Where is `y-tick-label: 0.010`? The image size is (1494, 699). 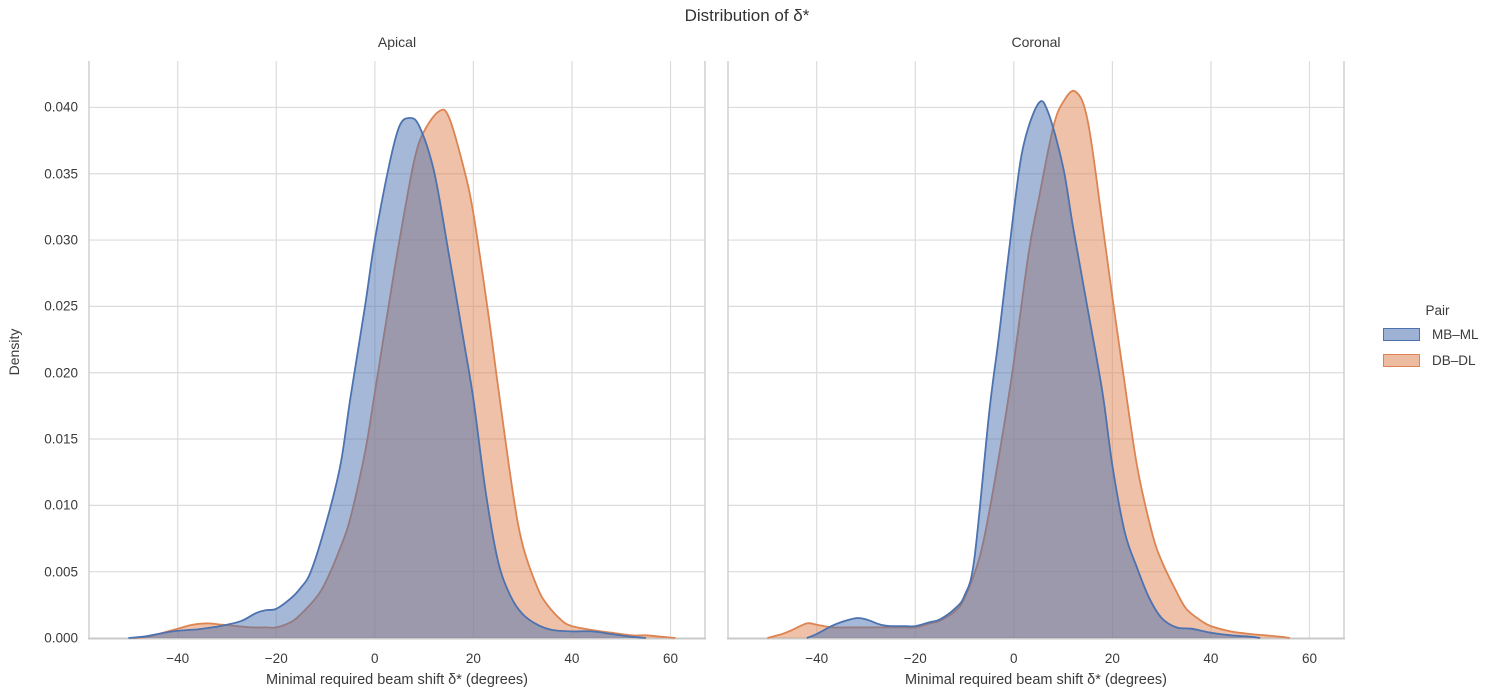 y-tick-label: 0.010 is located at coordinates (61, 505).